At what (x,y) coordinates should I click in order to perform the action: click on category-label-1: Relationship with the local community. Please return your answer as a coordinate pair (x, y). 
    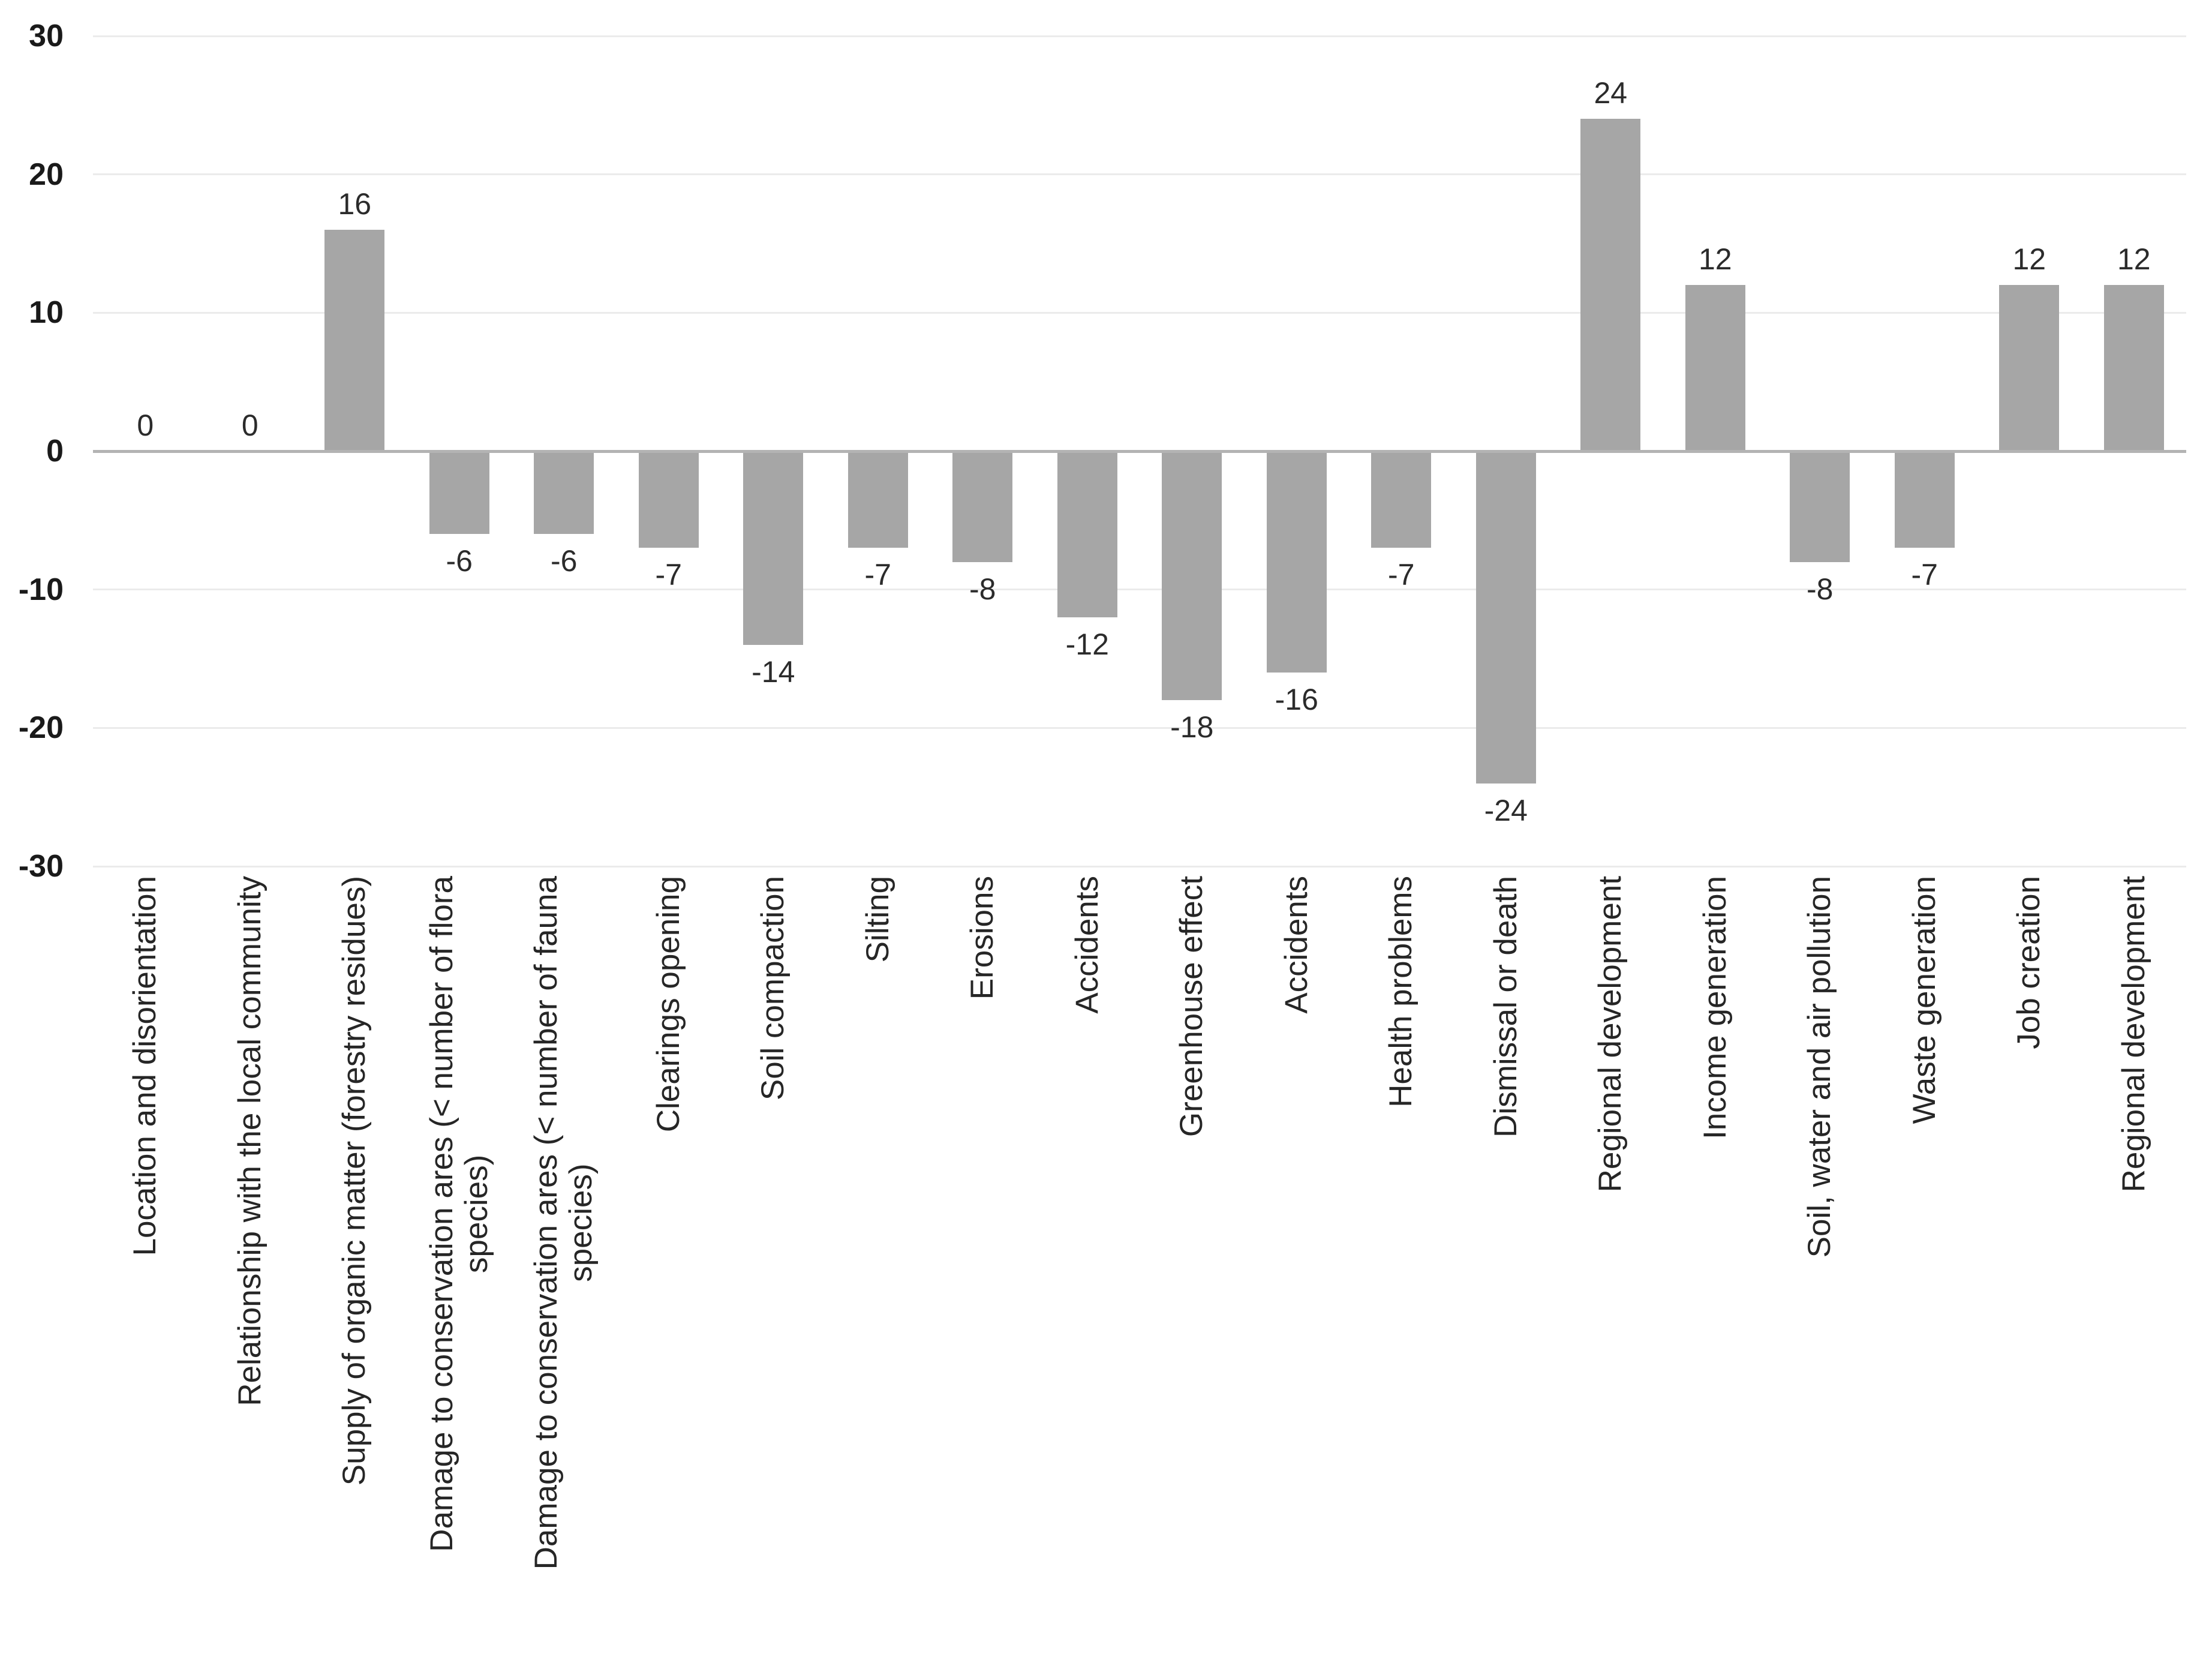
    Looking at the image, I should click on (250, 1141).